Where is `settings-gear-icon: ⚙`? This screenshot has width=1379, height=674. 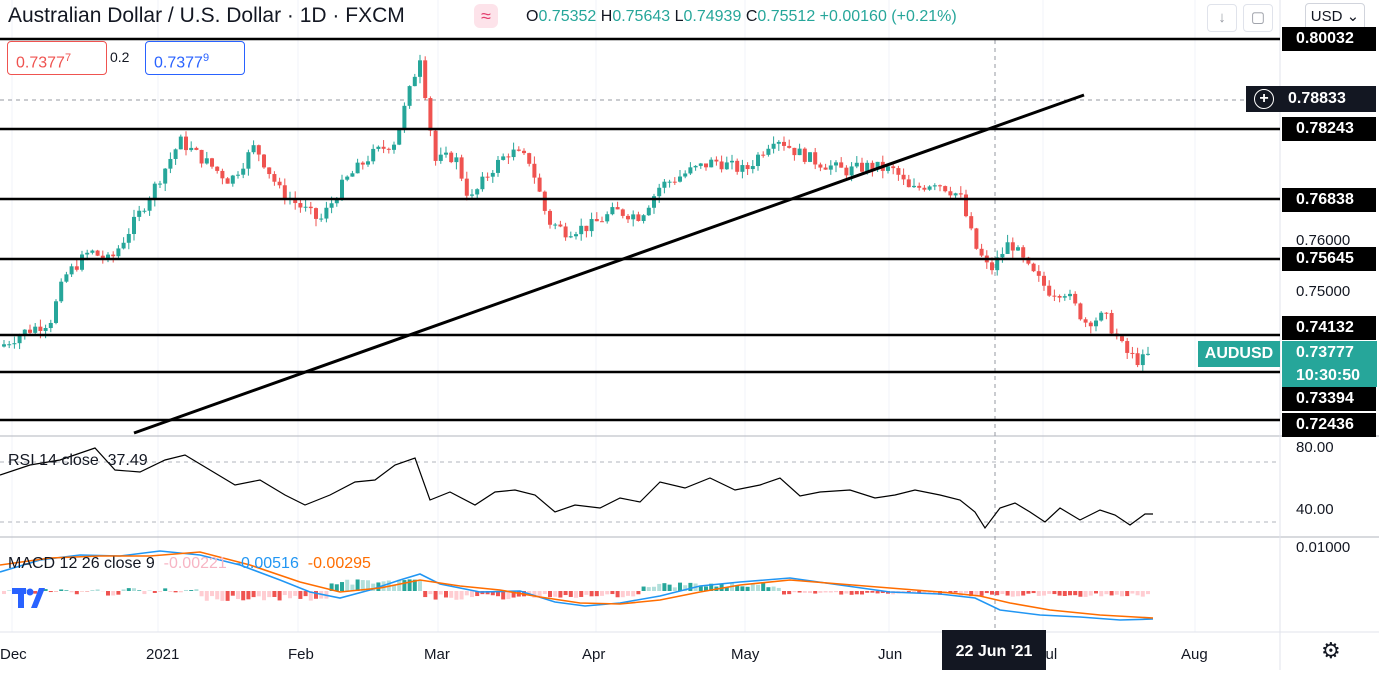
settings-gear-icon: ⚙ is located at coordinates (1331, 651).